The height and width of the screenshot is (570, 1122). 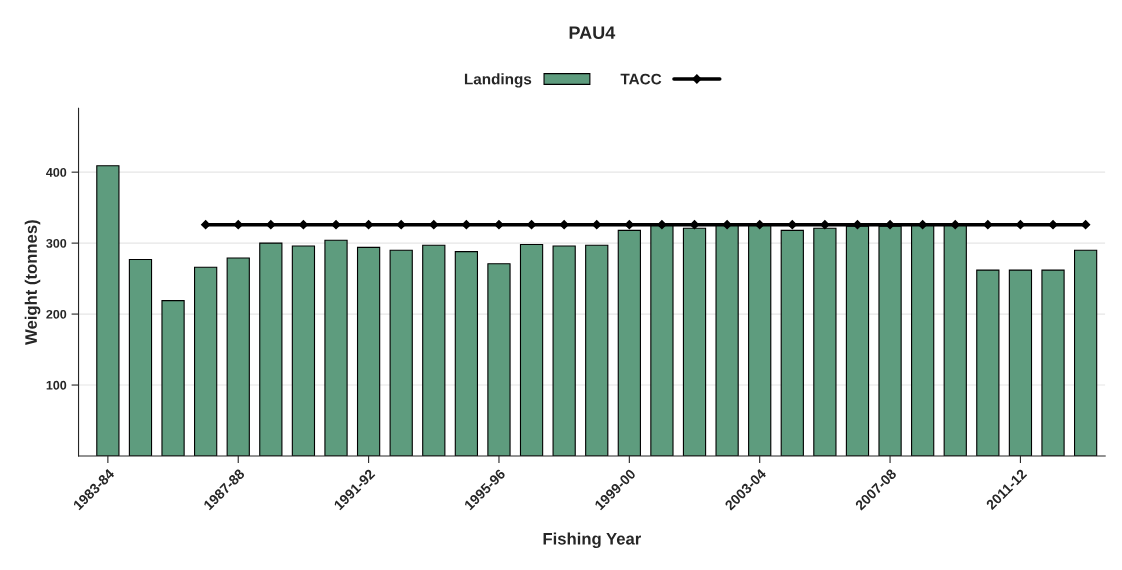 I want to click on x-axis-title: Fishing Year, so click(x=592, y=540).